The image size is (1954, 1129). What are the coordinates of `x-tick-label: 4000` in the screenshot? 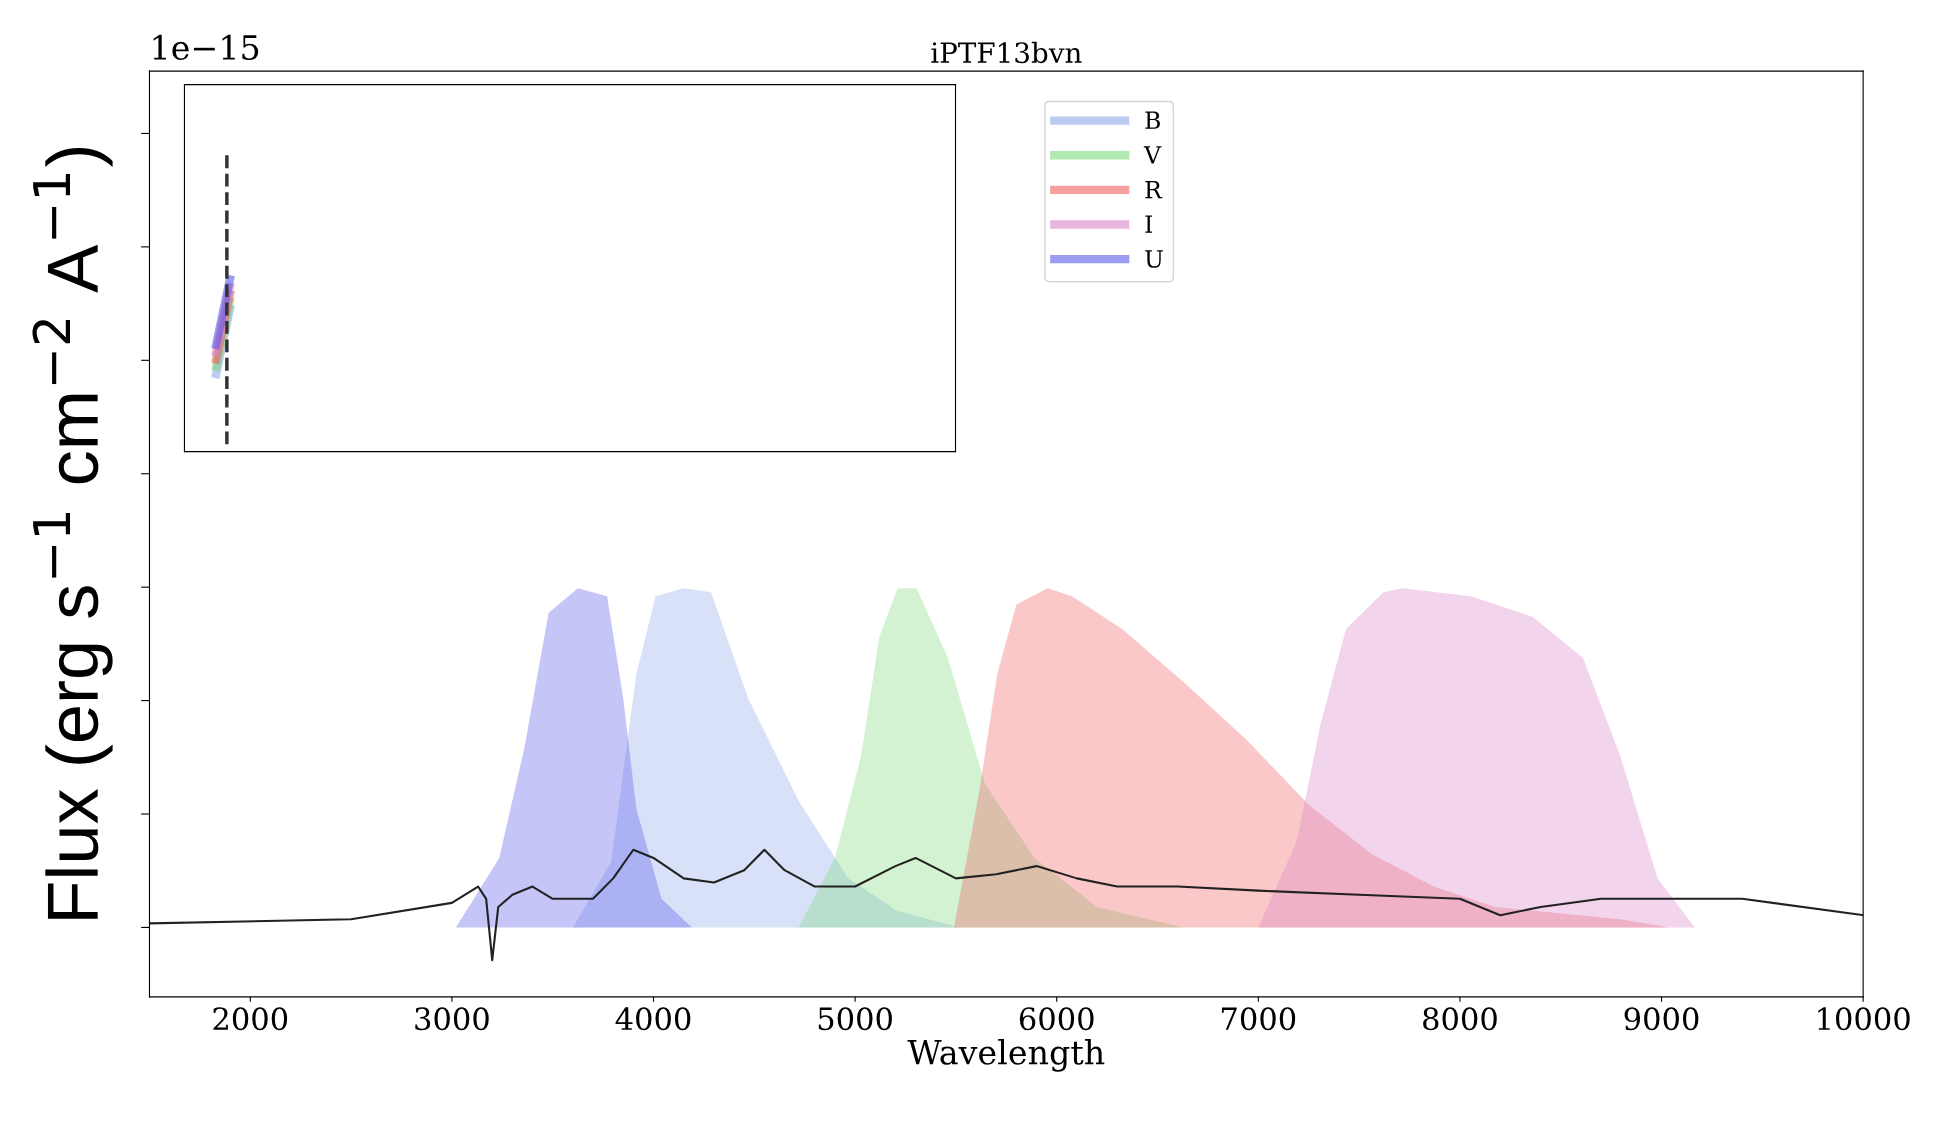 It's located at (653, 1019).